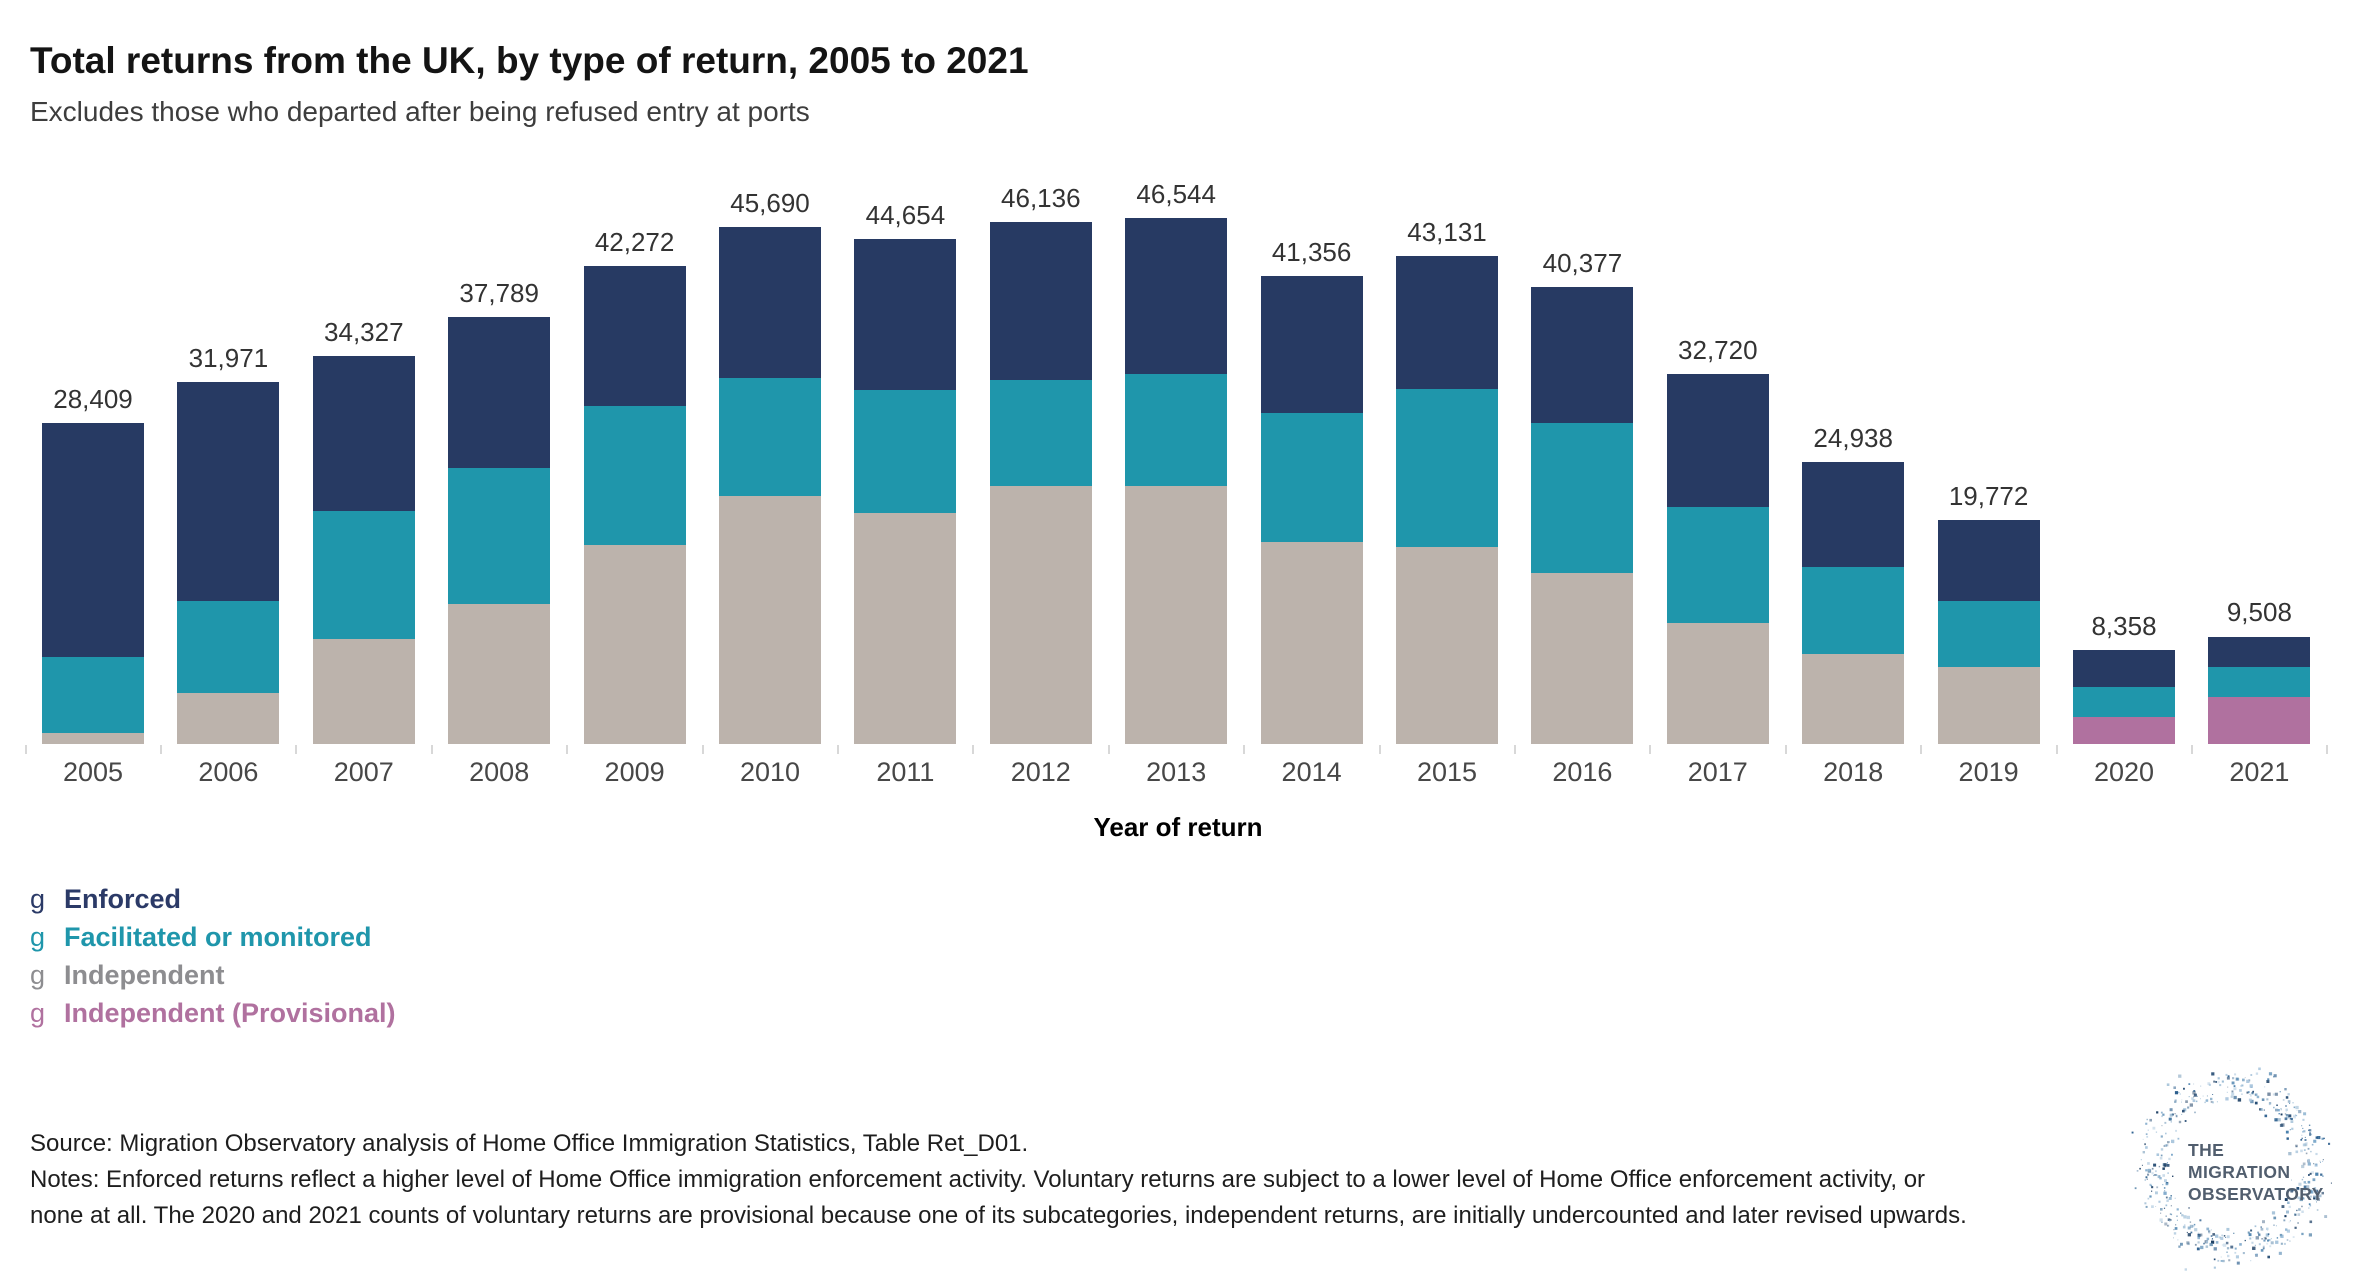  I want to click on bar-segment-enforced-2013, so click(1176, 295).